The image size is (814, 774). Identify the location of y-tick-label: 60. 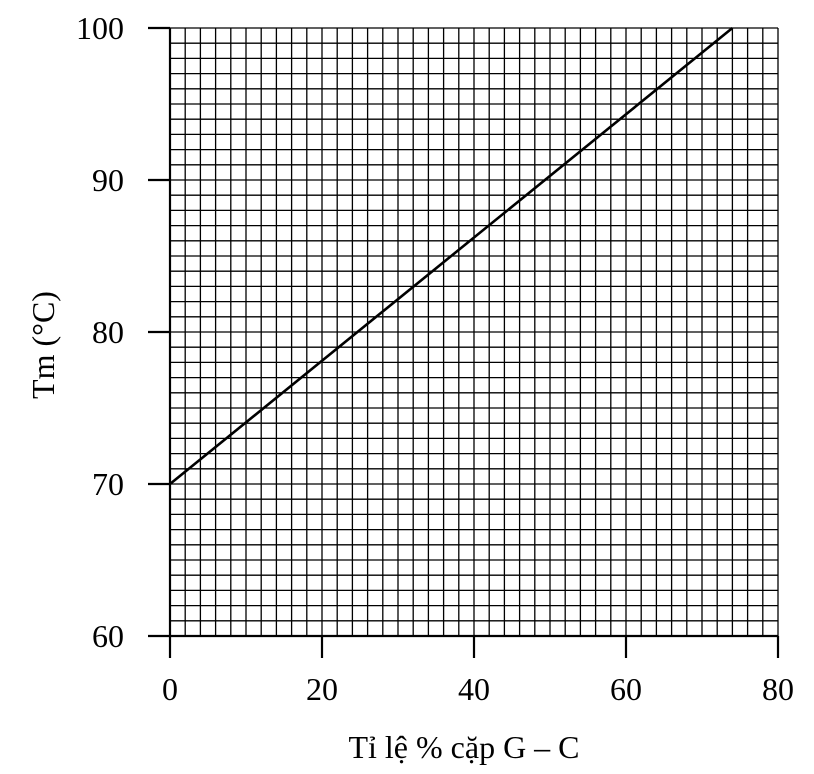
(108, 636).